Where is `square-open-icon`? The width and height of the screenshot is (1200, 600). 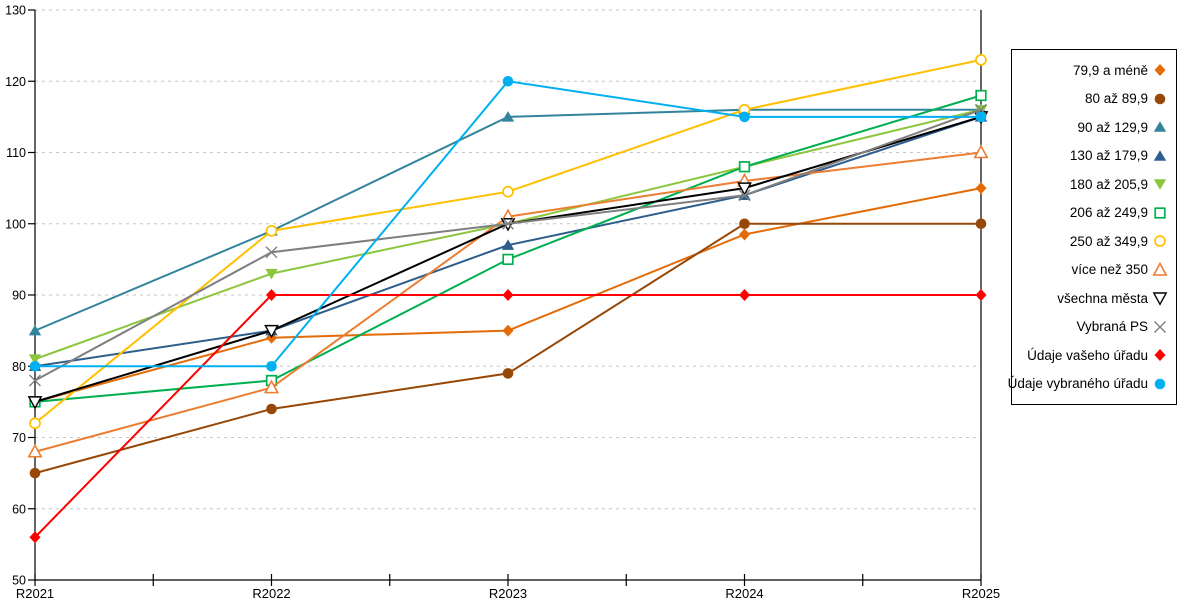
square-open-icon is located at coordinates (1160, 213).